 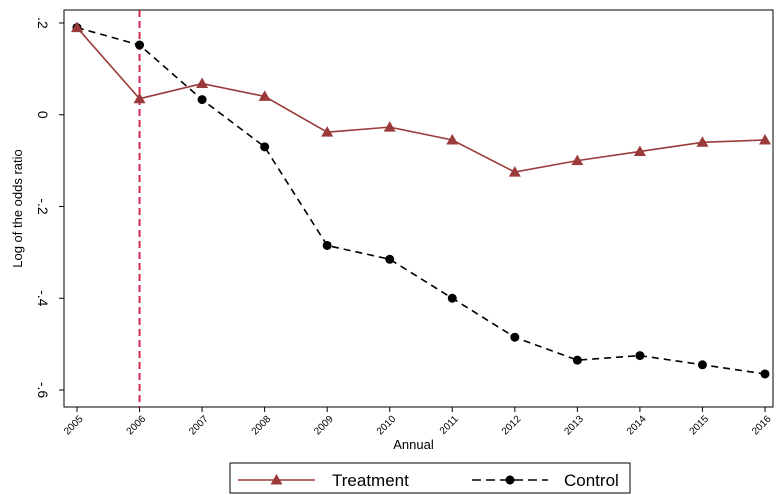 I want to click on x-tick-label: 2011, so click(x=449, y=425).